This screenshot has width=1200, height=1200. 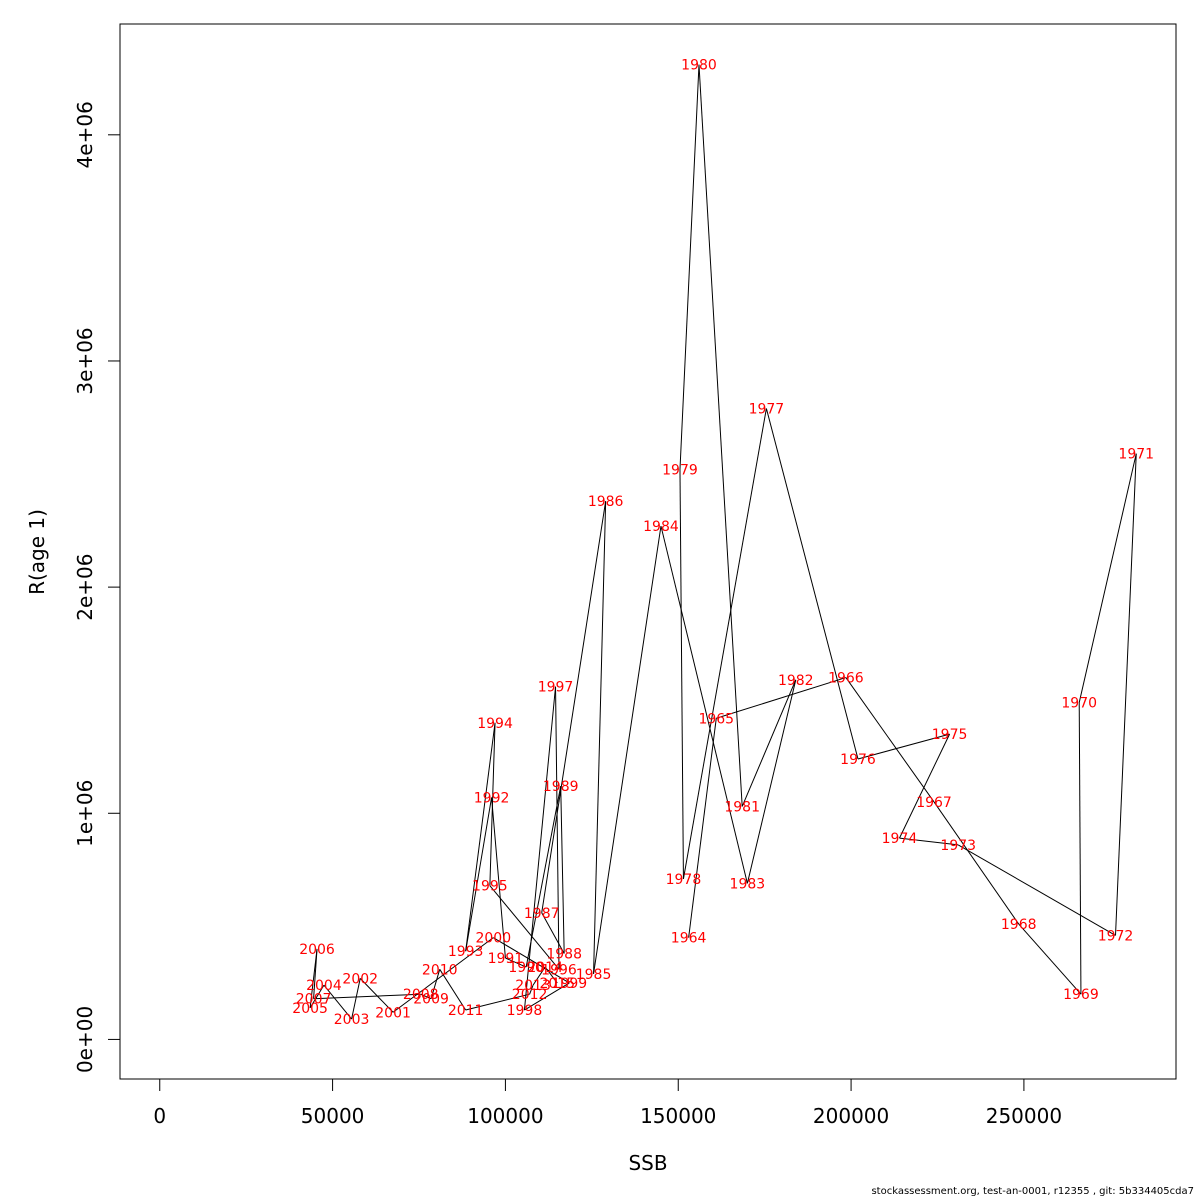 I want to click on point-label: 2002, so click(x=360, y=979).